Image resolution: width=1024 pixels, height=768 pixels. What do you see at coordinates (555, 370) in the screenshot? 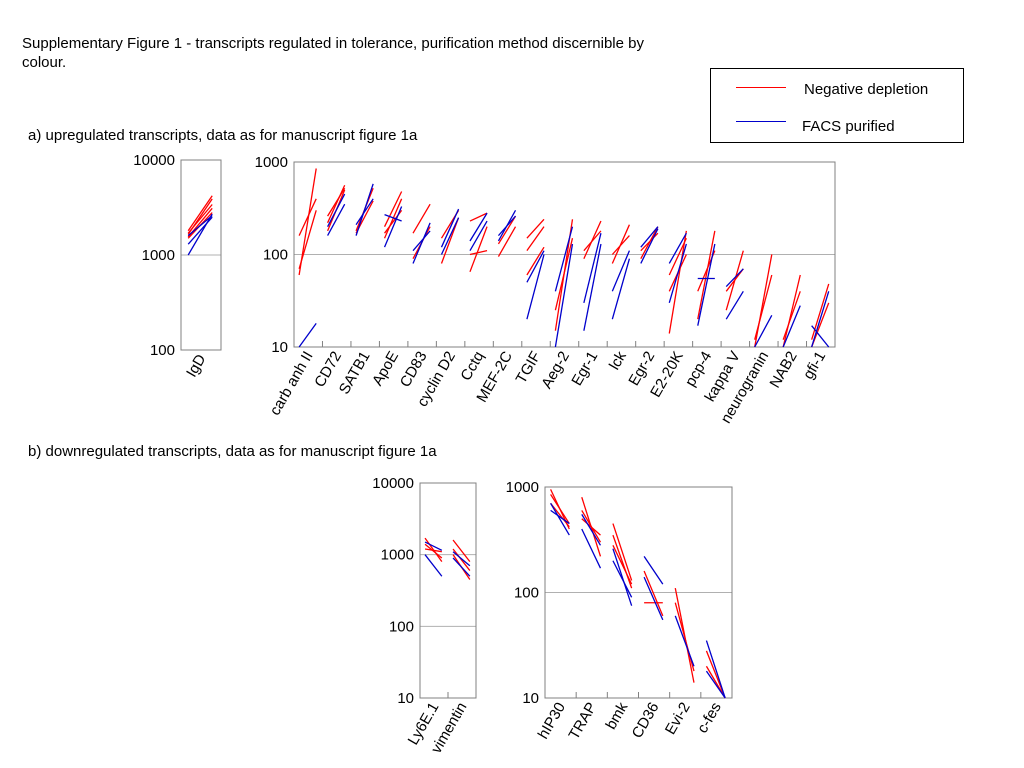
I see `category-label: Aeg-2` at bounding box center [555, 370].